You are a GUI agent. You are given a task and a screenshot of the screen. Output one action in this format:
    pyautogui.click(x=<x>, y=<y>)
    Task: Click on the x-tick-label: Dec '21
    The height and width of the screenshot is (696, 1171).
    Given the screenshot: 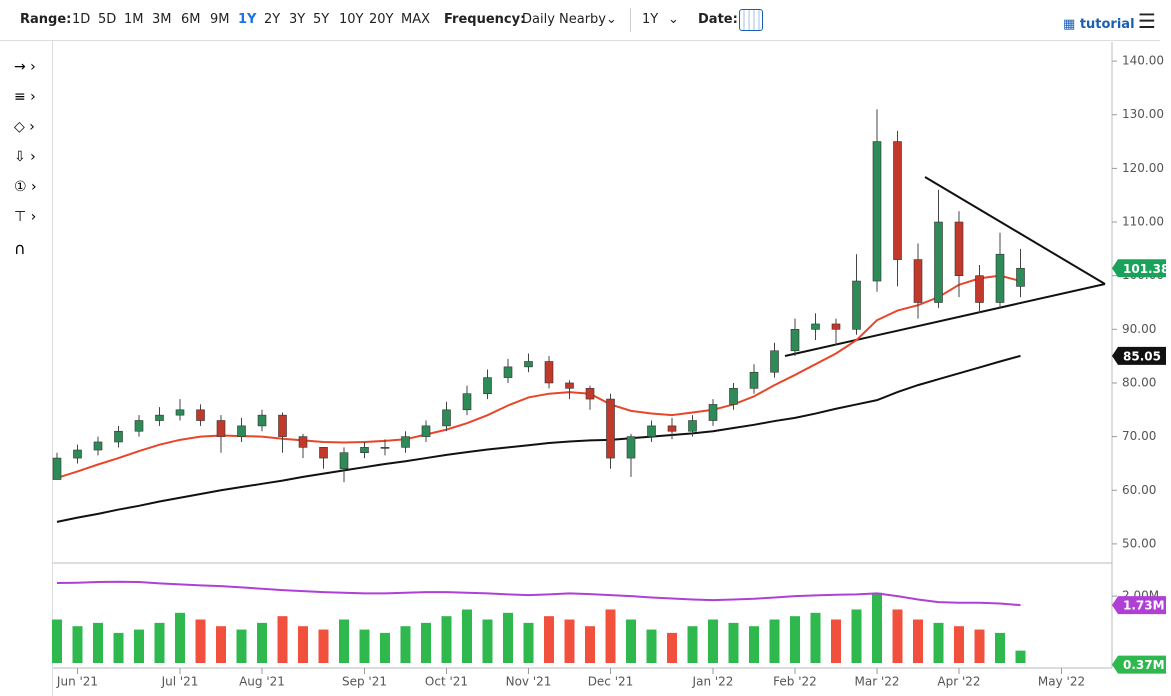 What is the action you would take?
    pyautogui.click(x=611, y=682)
    